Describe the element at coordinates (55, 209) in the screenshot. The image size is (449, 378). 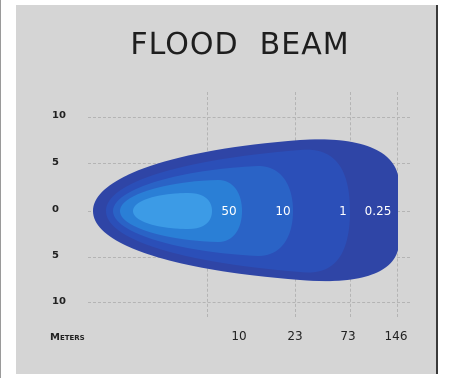
I see `y-label-0: 0` at that location.